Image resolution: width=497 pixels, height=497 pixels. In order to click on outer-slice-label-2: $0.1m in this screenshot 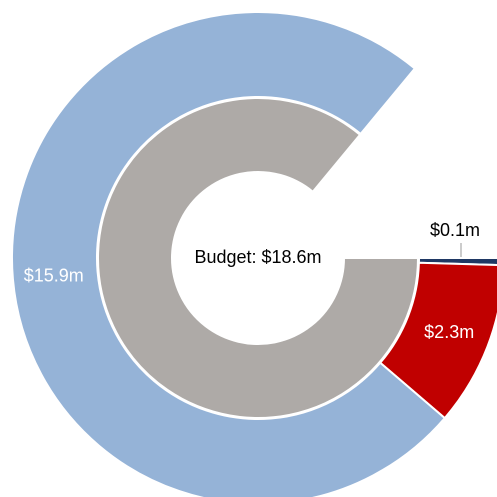, I will do `click(455, 230)`.